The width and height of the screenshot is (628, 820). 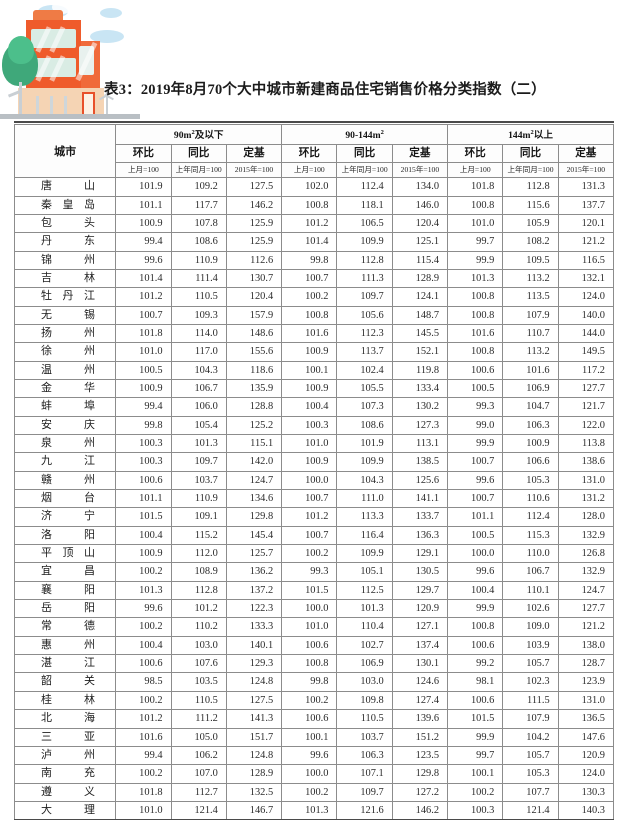 I want to click on cell-value: 109.9, so click(x=364, y=242).